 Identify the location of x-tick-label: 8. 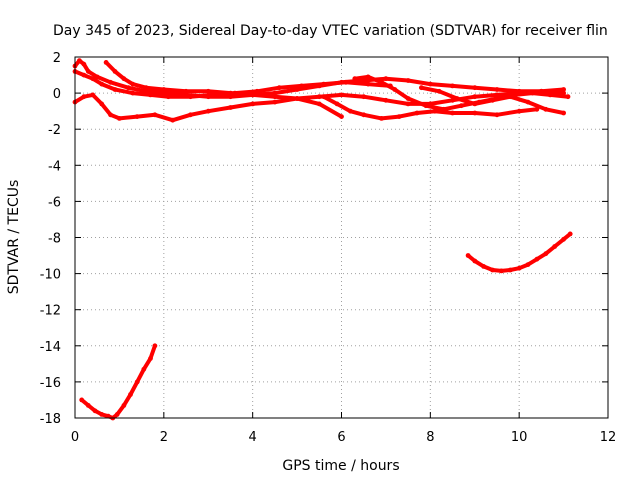
(430, 437).